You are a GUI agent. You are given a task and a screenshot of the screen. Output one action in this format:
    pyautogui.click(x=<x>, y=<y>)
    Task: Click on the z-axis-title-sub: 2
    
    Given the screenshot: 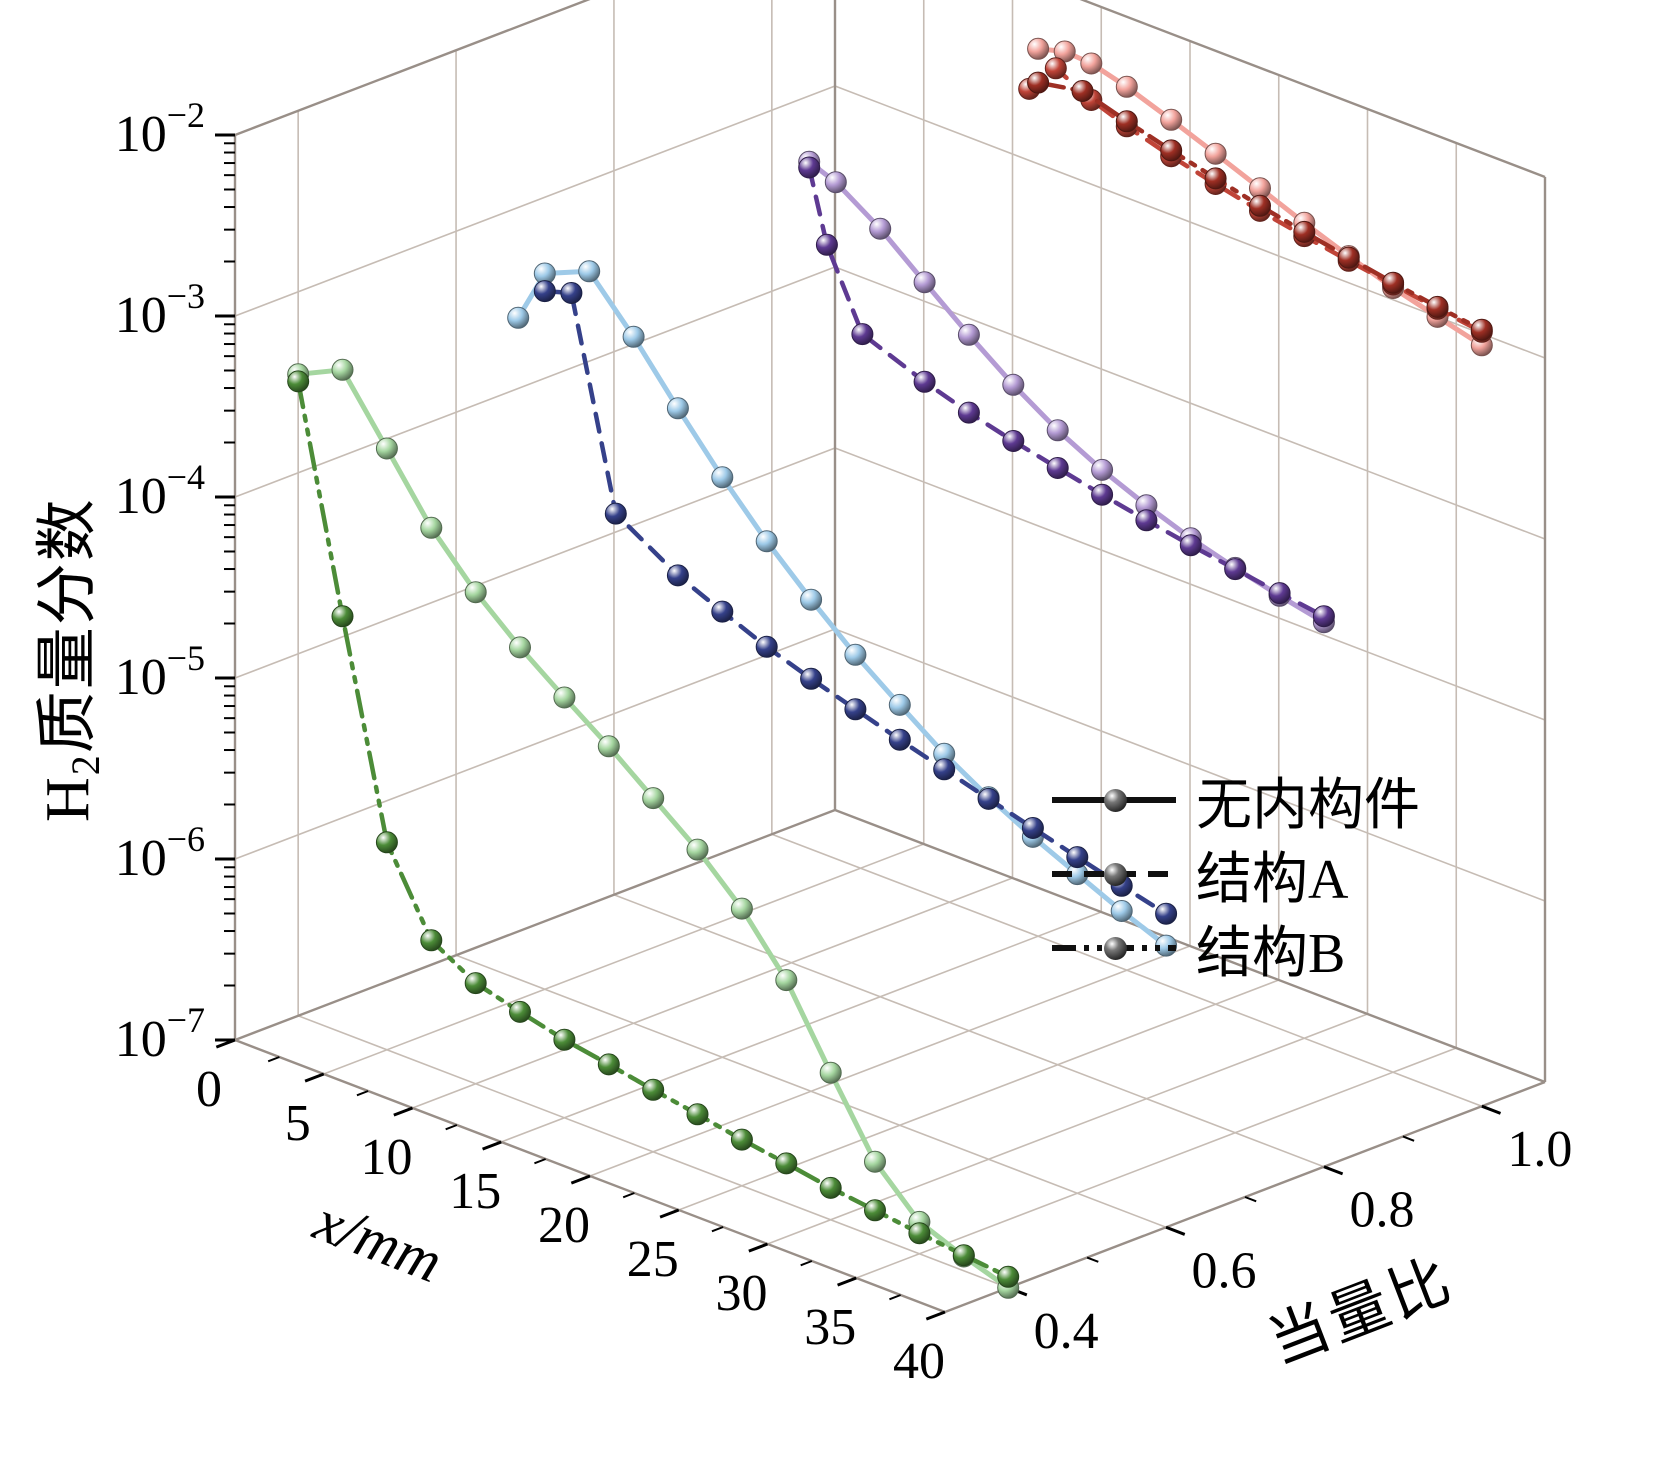 What is the action you would take?
    pyautogui.click(x=86, y=764)
    